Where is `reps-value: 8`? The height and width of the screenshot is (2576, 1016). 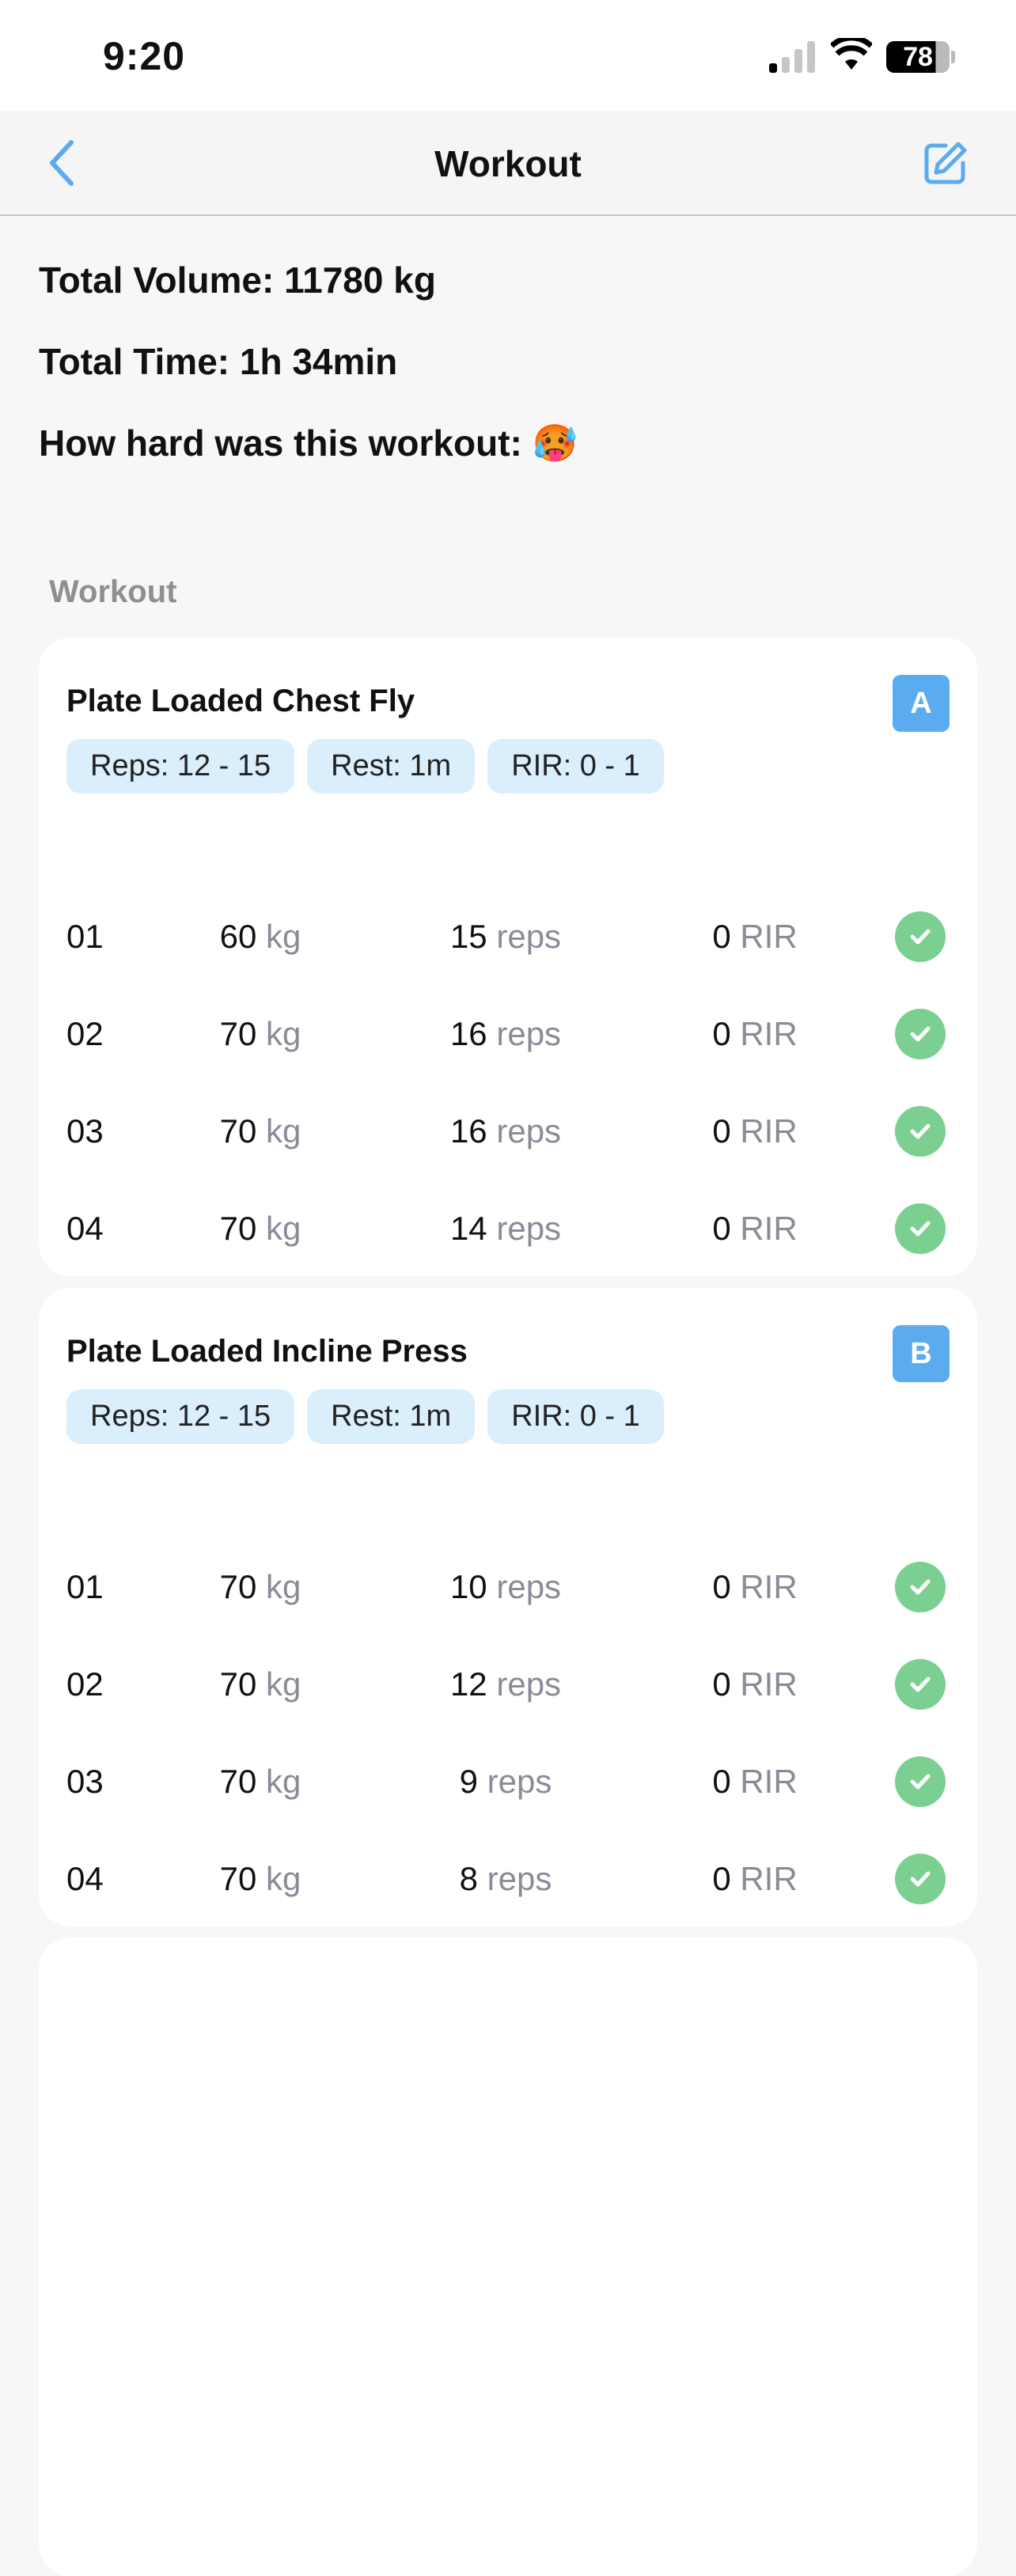 reps-value: 8 is located at coordinates (468, 1879).